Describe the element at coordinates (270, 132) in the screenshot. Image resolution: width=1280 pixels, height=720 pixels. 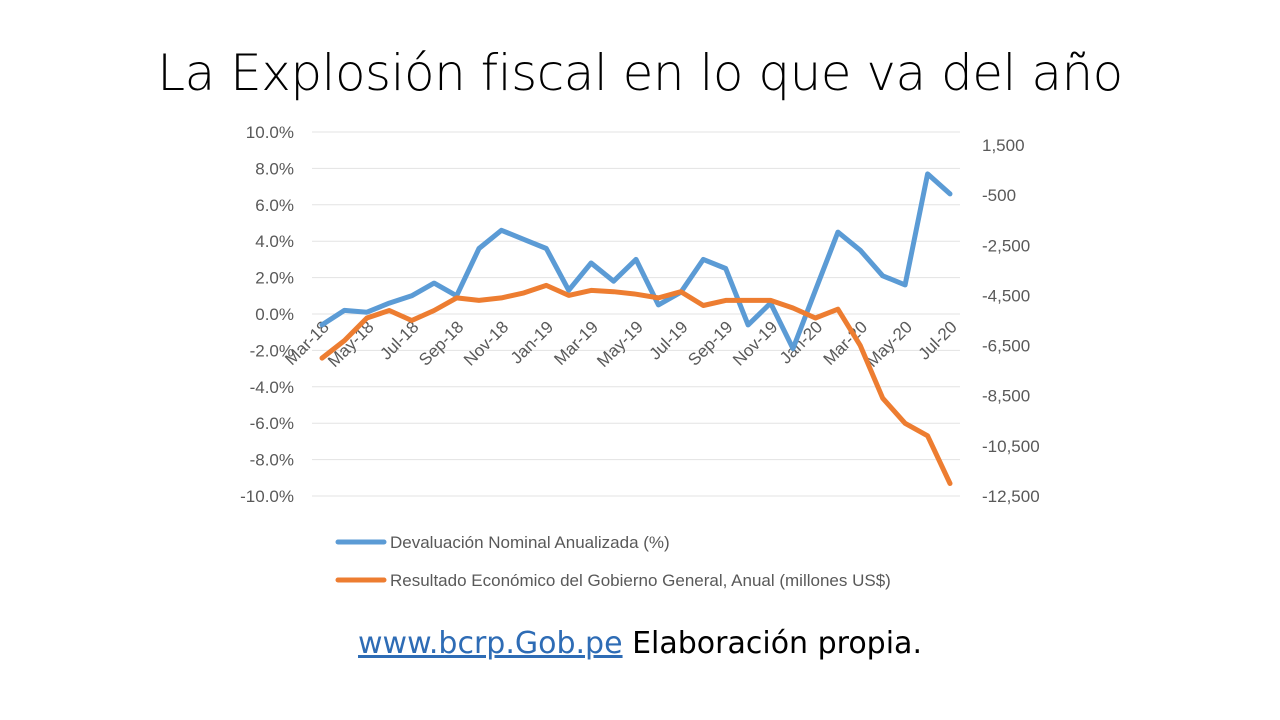
I see `left-tick-label: 10.0%` at that location.